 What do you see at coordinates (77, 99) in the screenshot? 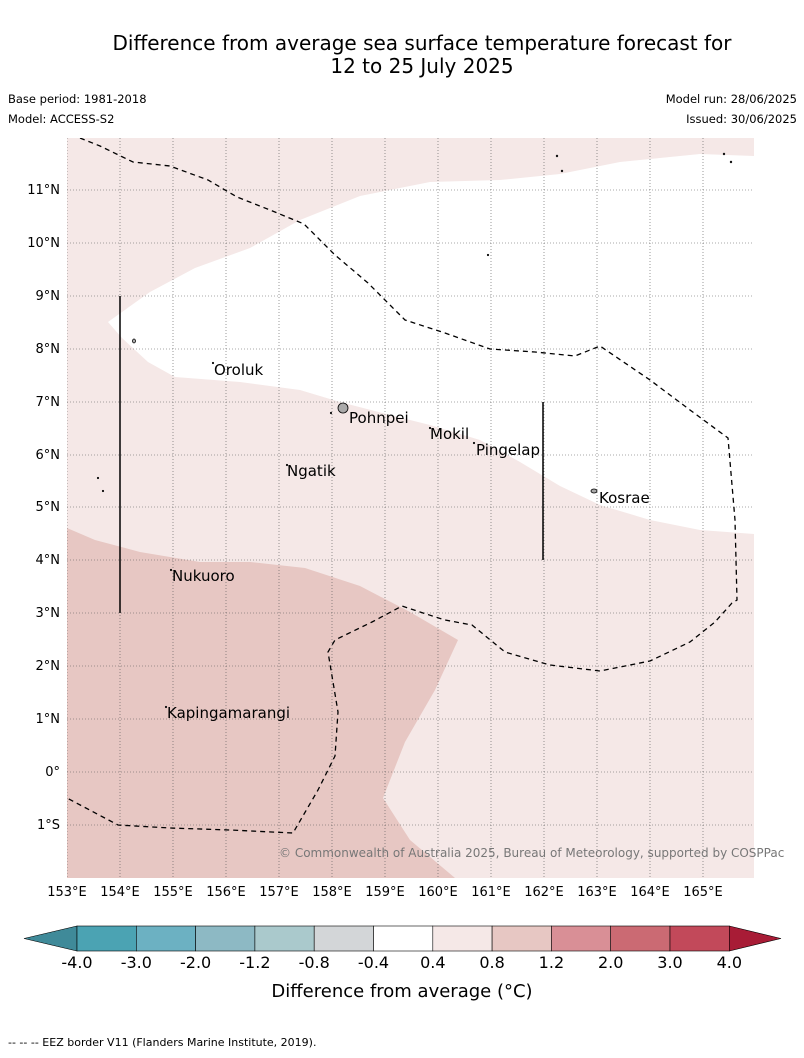
I see `base-period-label: Base period: 1981-2018` at bounding box center [77, 99].